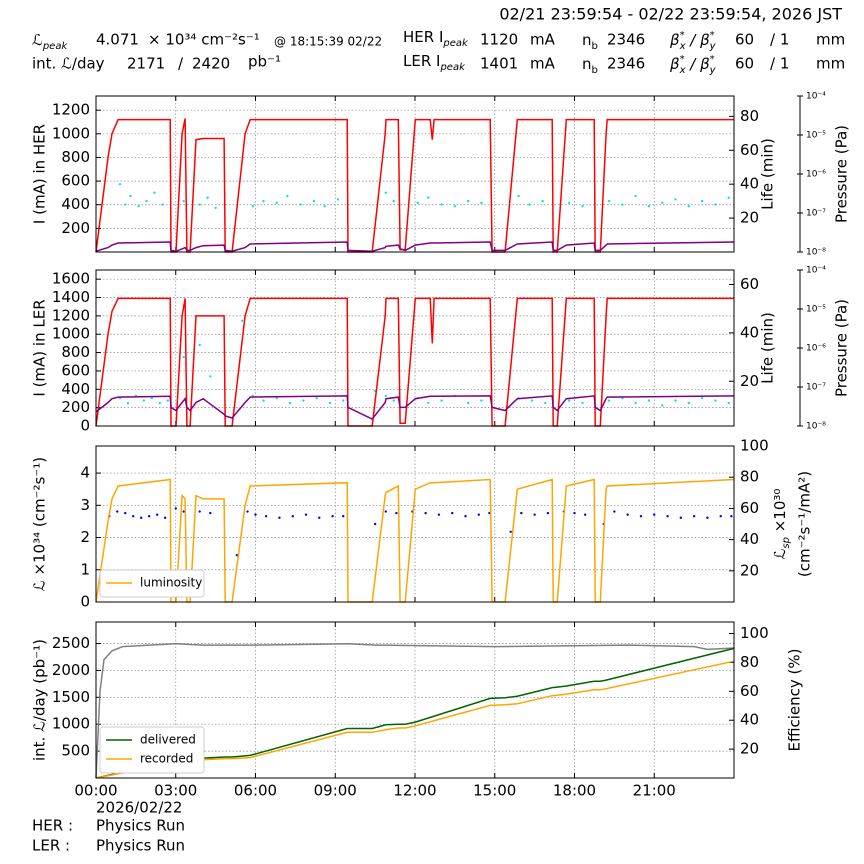  I want to click on y2-tick-label: 40, so click(749, 184).